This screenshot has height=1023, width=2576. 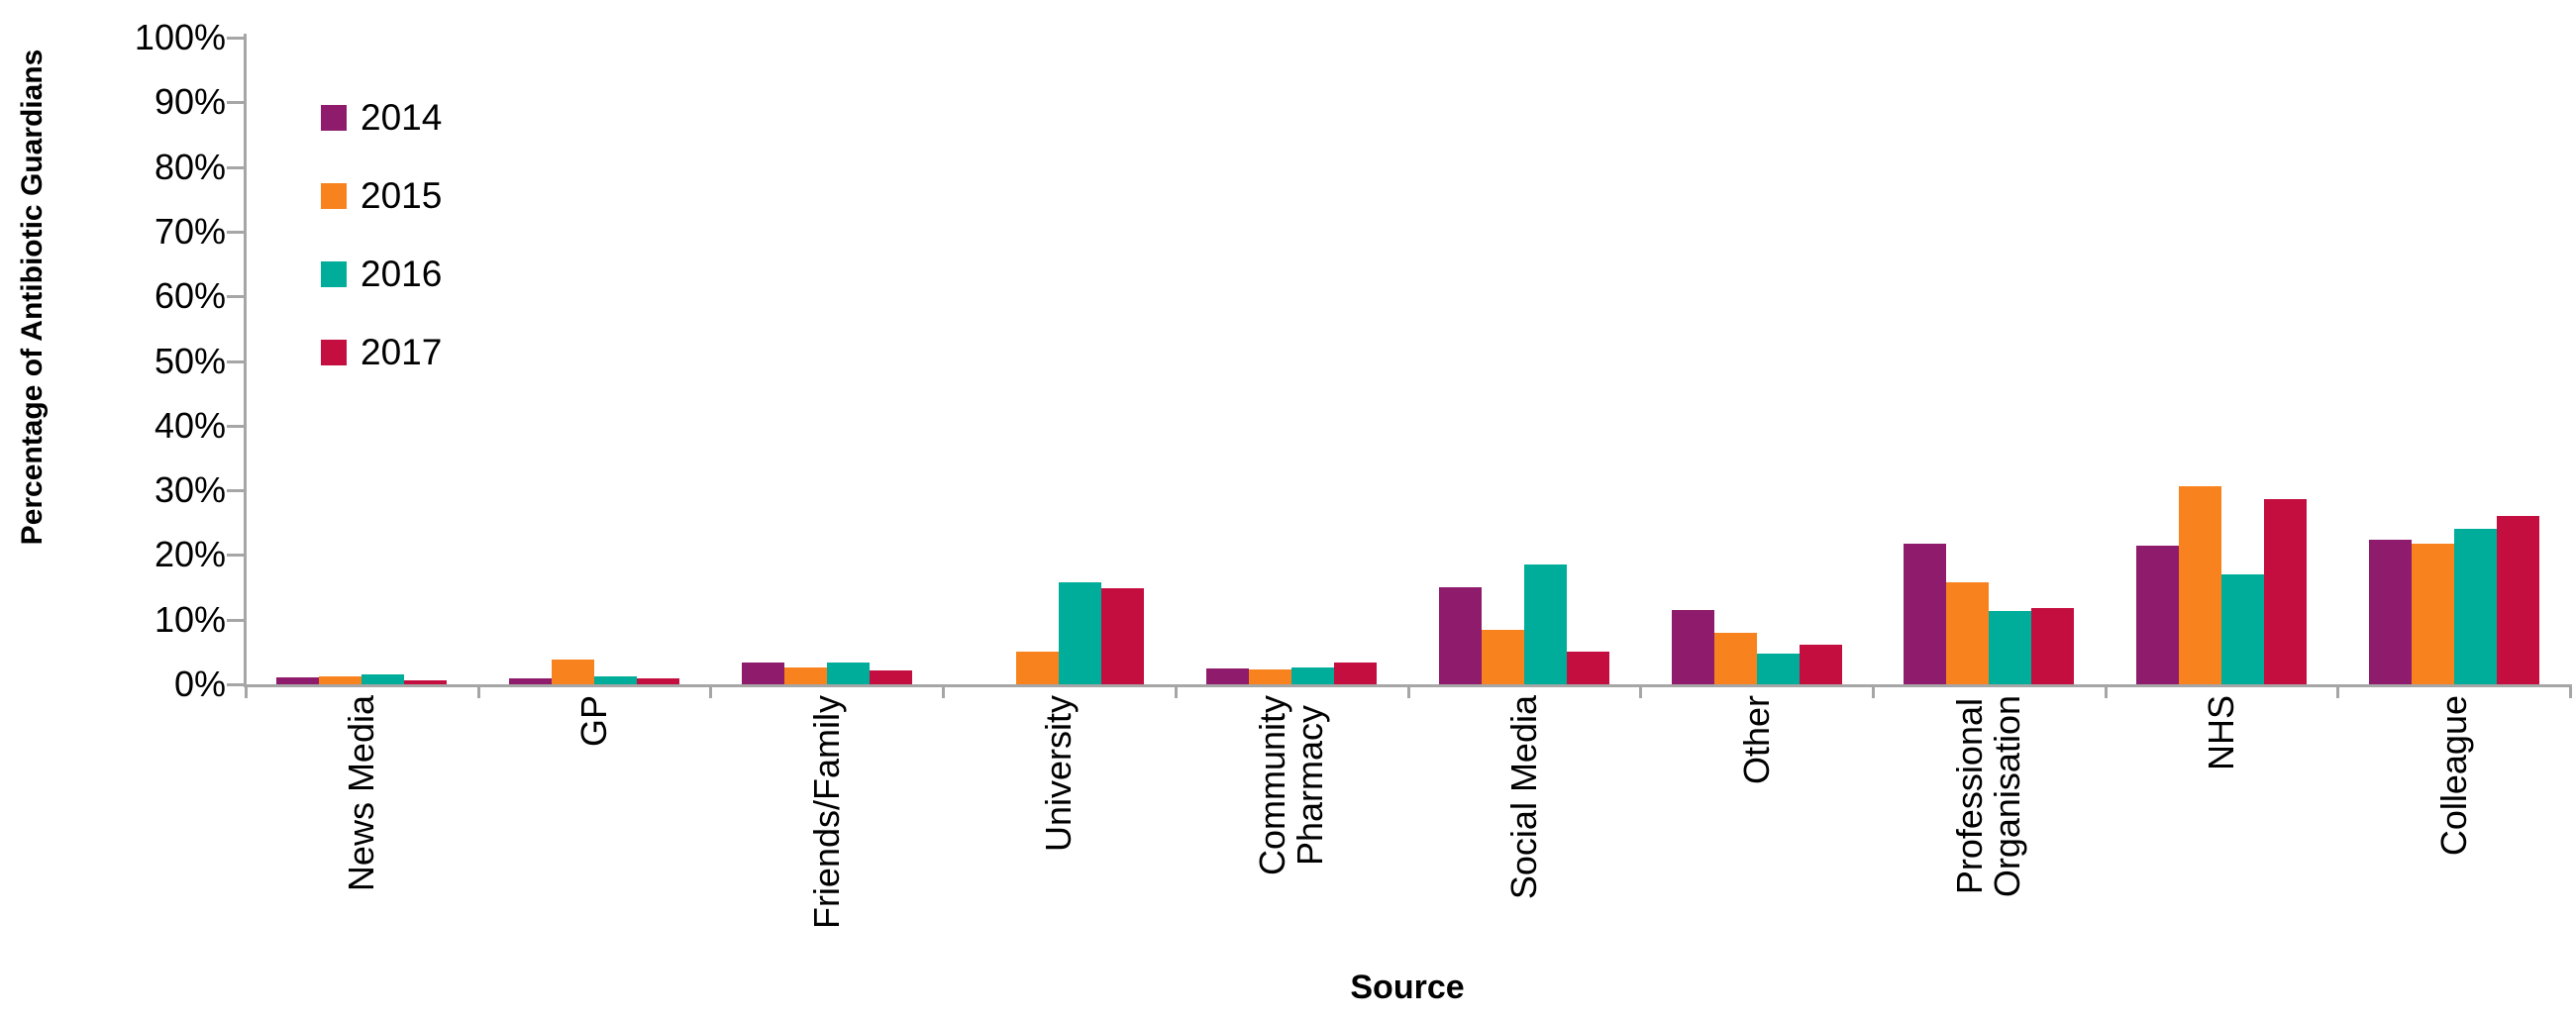 I want to click on x-category-label-text: Colleague, so click(x=2453, y=776).